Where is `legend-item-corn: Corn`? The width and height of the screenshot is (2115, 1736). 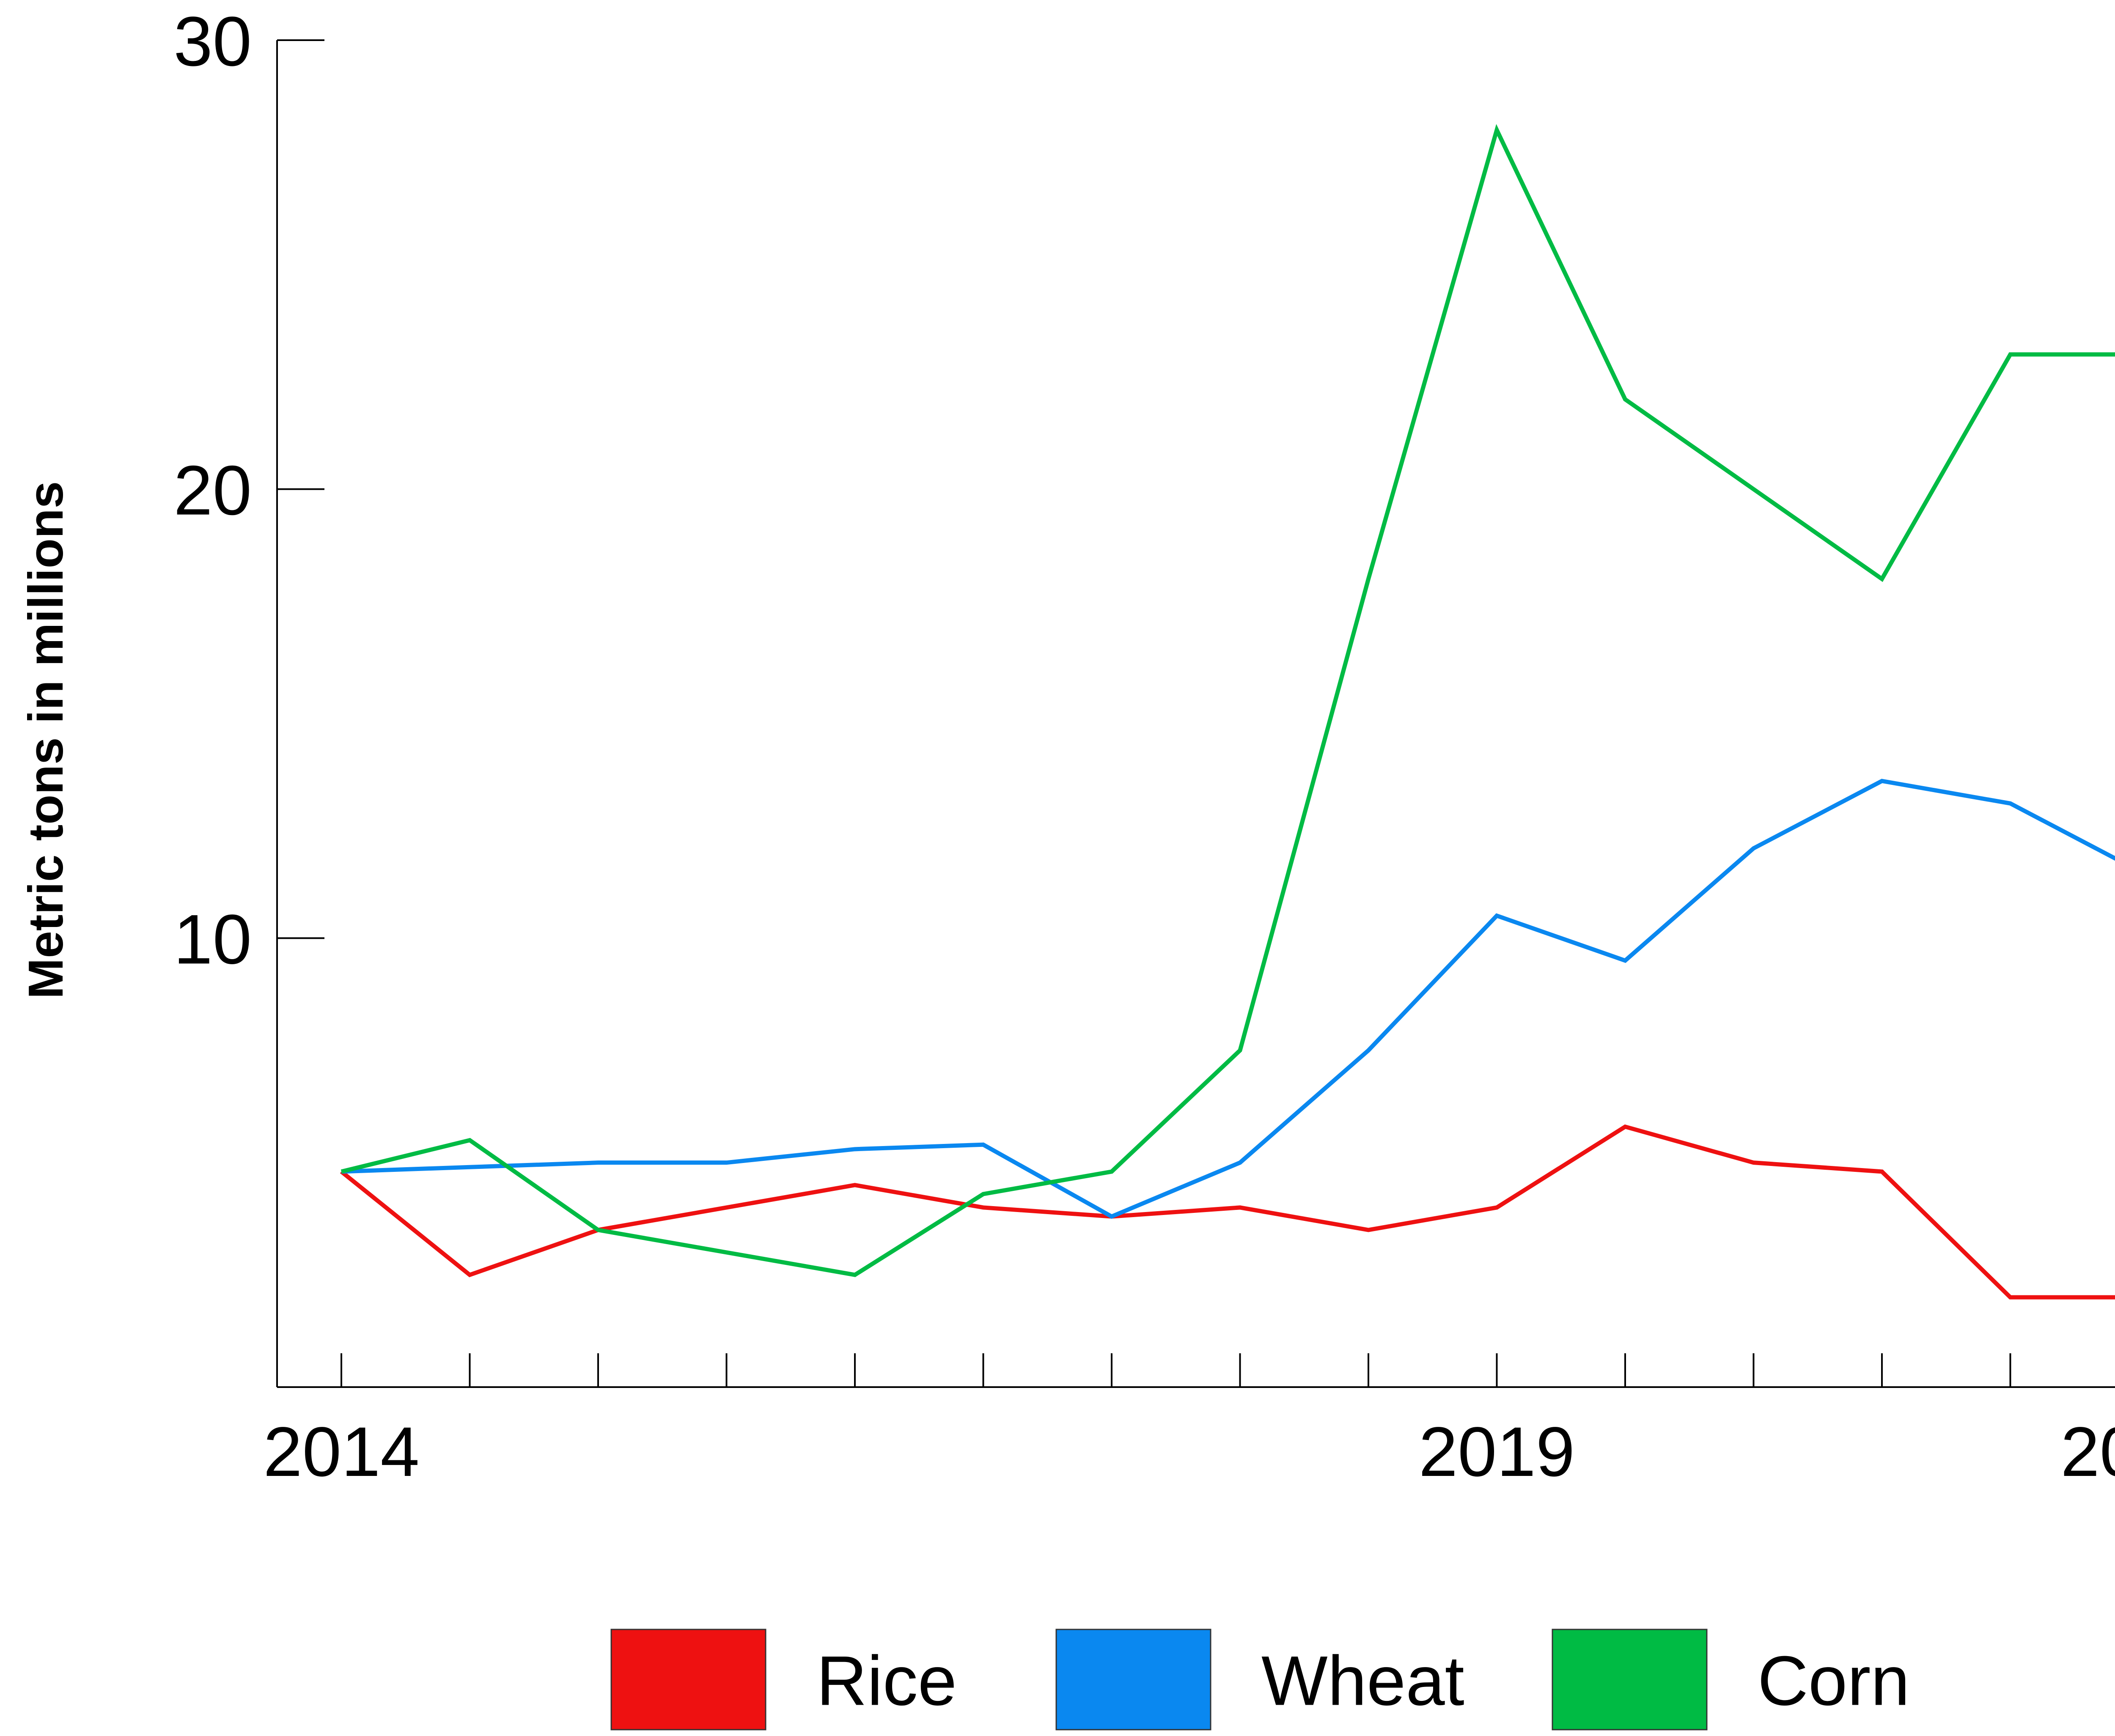 legend-item-corn: Corn is located at coordinates (1731, 1680).